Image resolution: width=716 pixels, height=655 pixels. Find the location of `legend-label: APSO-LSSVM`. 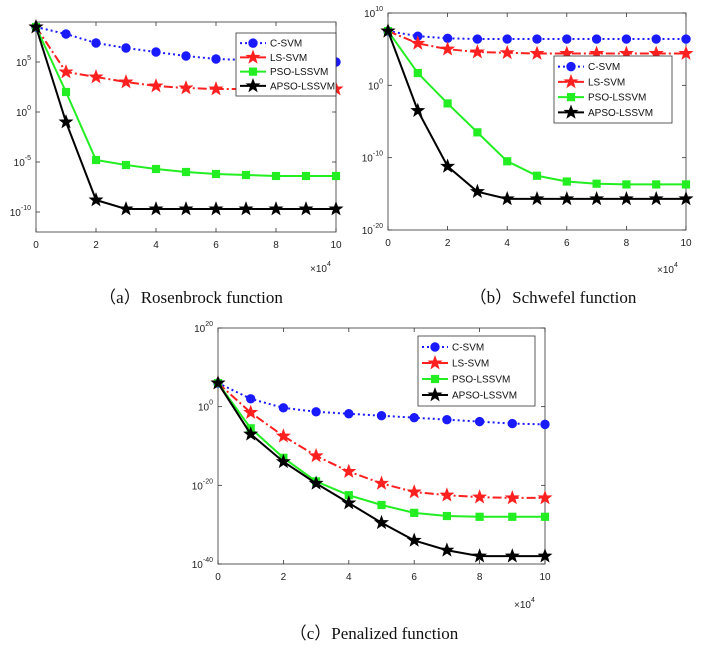

legend-label: APSO-LSSVM is located at coordinates (484, 396).